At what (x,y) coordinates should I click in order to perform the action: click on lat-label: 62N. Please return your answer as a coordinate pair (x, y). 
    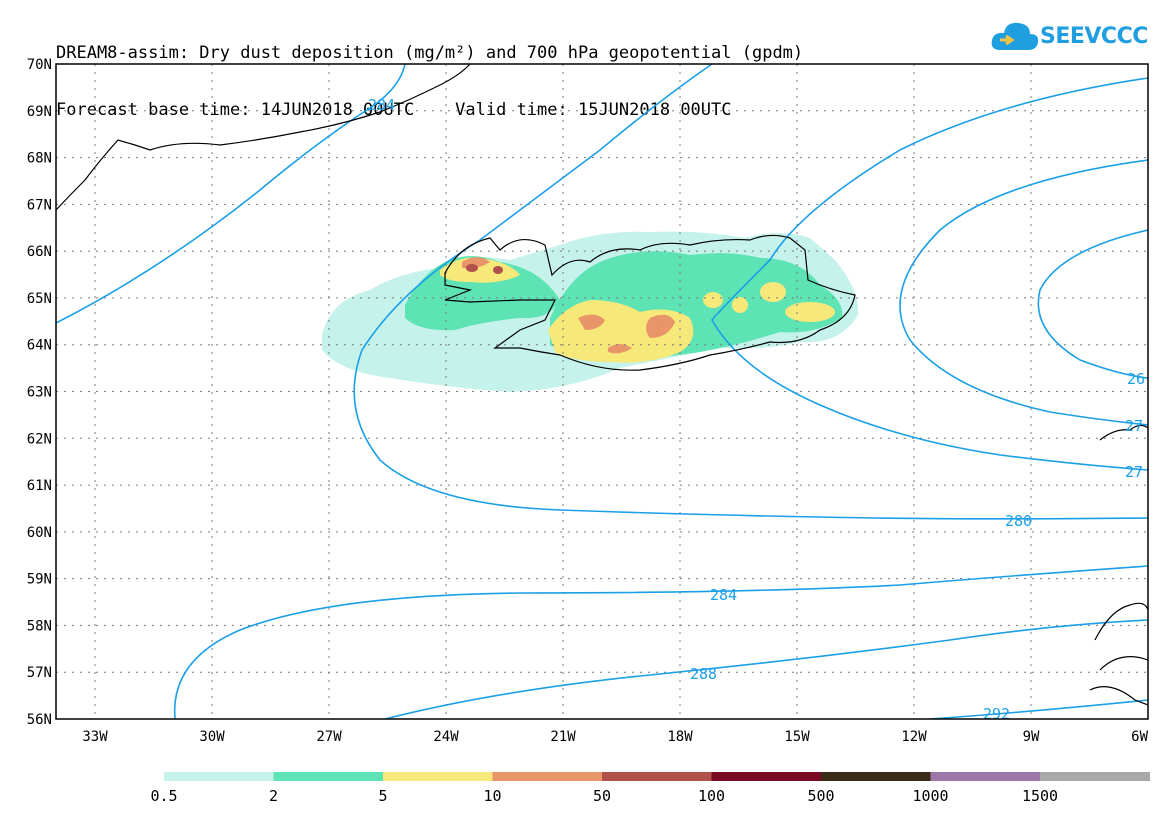
    Looking at the image, I should click on (39, 439).